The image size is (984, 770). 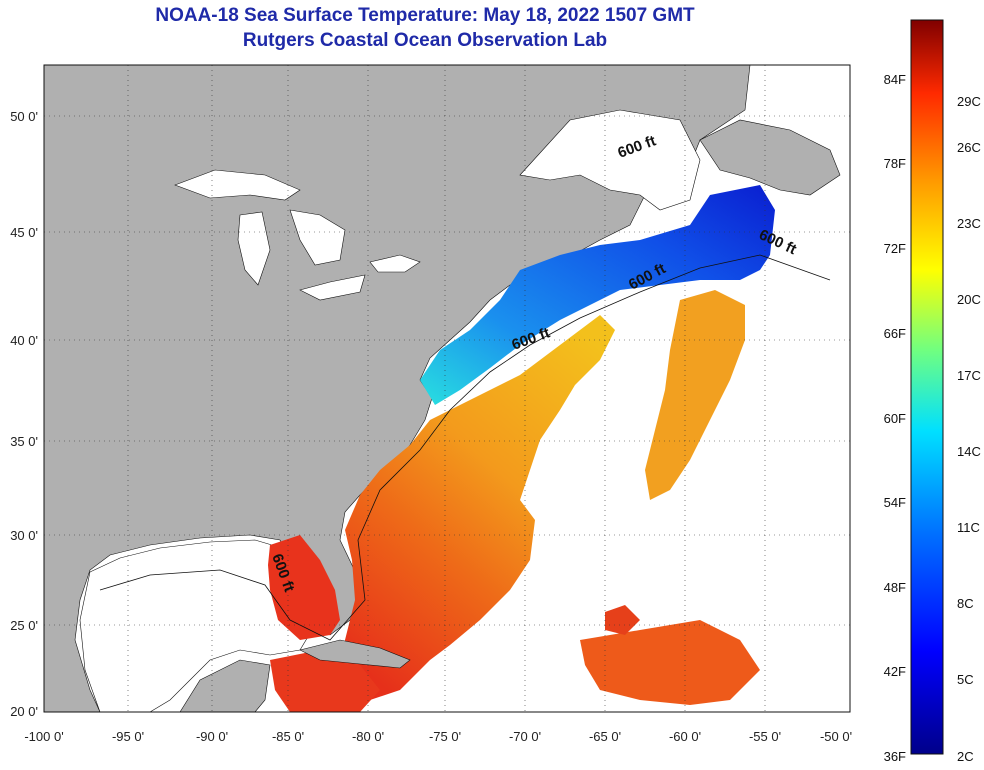 What do you see at coordinates (836, 736) in the screenshot?
I see `lon-tick-label: -50 0'` at bounding box center [836, 736].